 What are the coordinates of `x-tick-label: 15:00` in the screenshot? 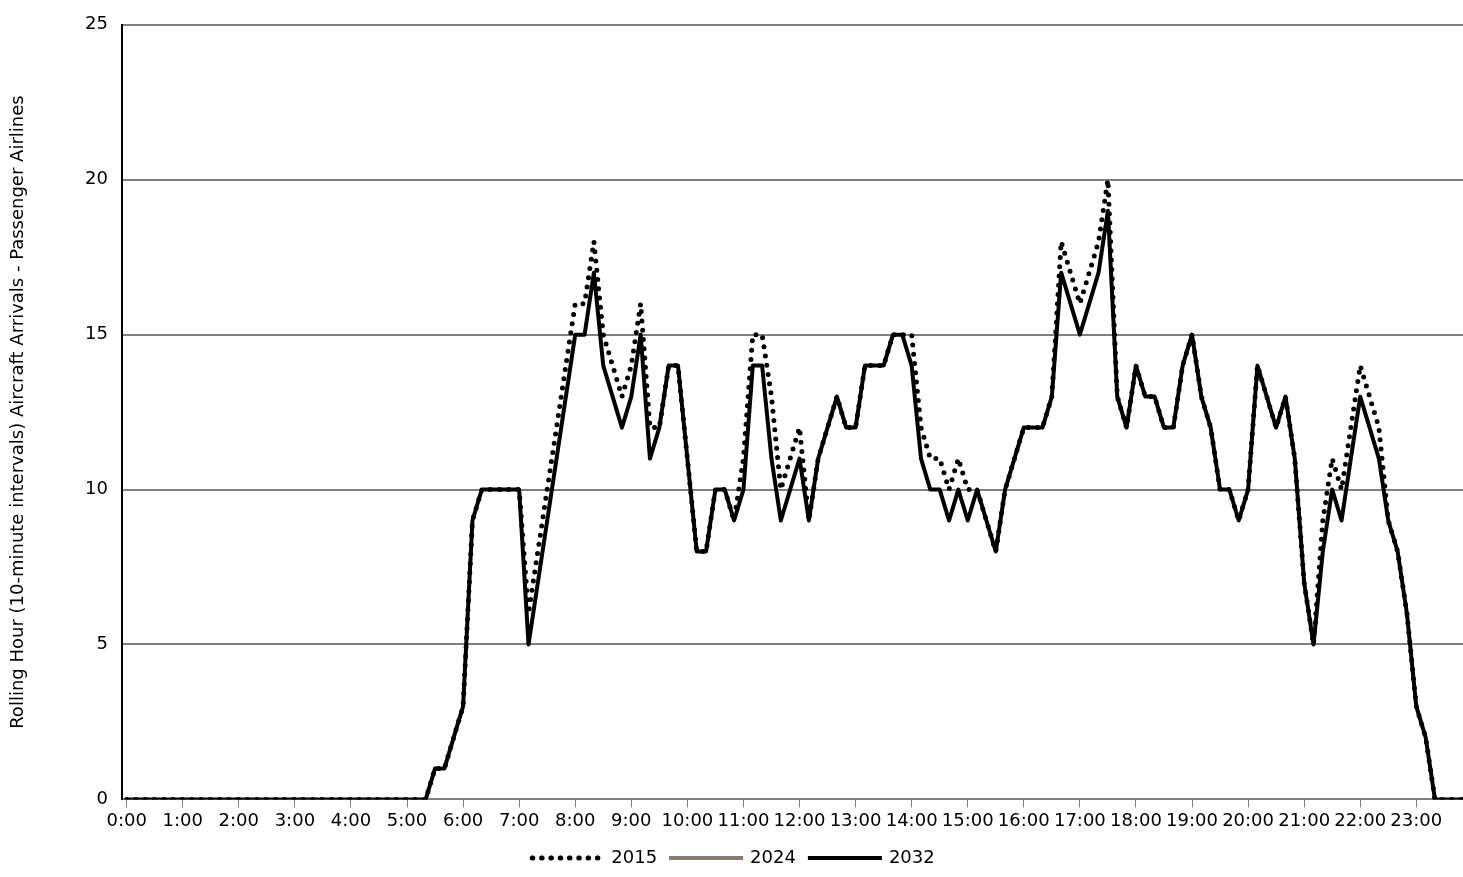 It's located at (967, 819).